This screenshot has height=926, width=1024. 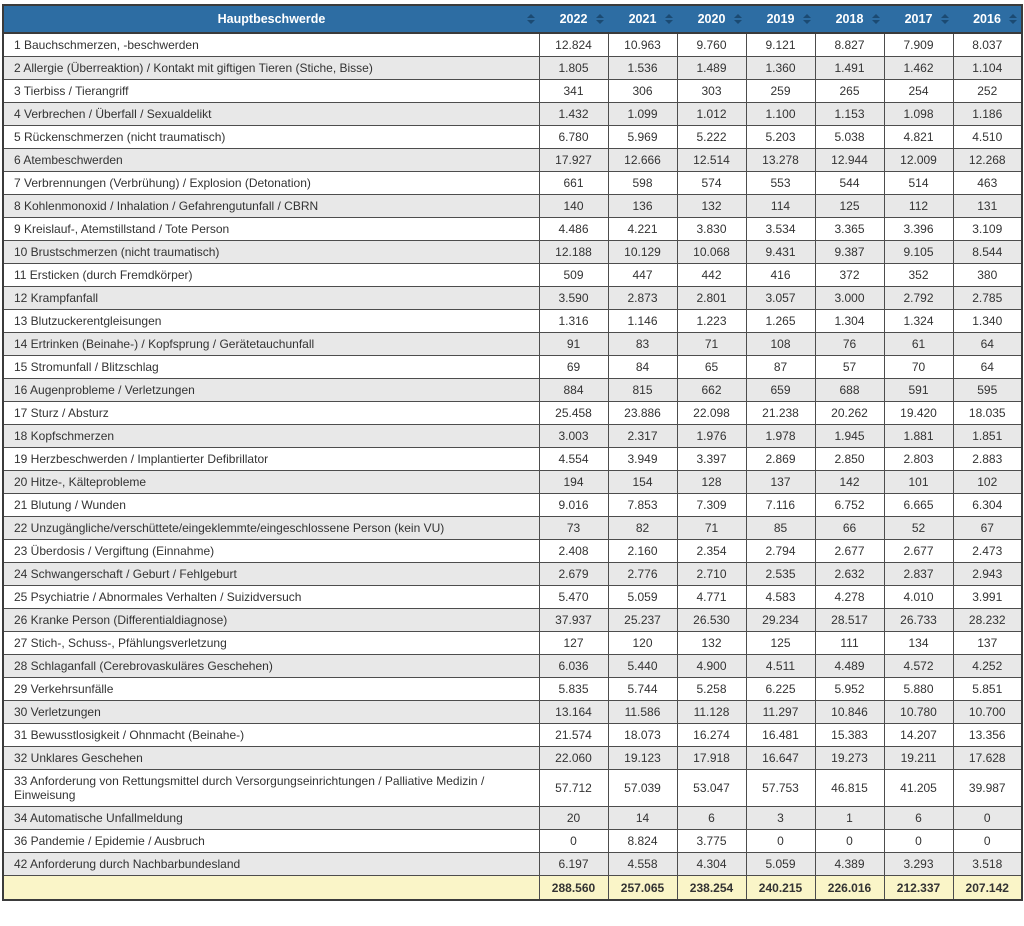 What do you see at coordinates (780, 482) in the screenshot?
I see `row-value-cell: 137` at bounding box center [780, 482].